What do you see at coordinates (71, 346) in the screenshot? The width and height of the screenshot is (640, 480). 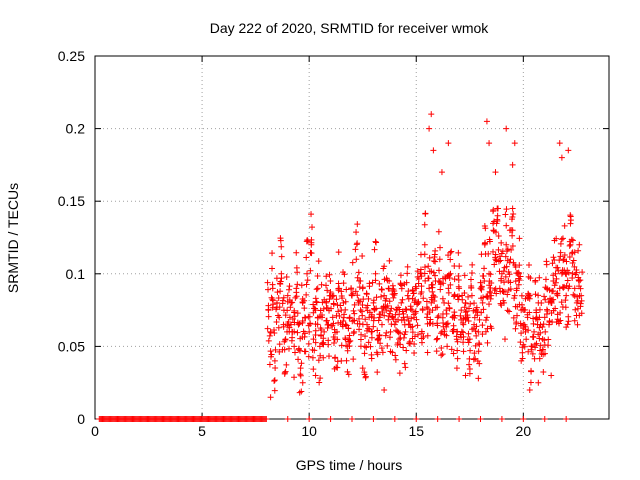 I see `y-tick-label: 0.05` at bounding box center [71, 346].